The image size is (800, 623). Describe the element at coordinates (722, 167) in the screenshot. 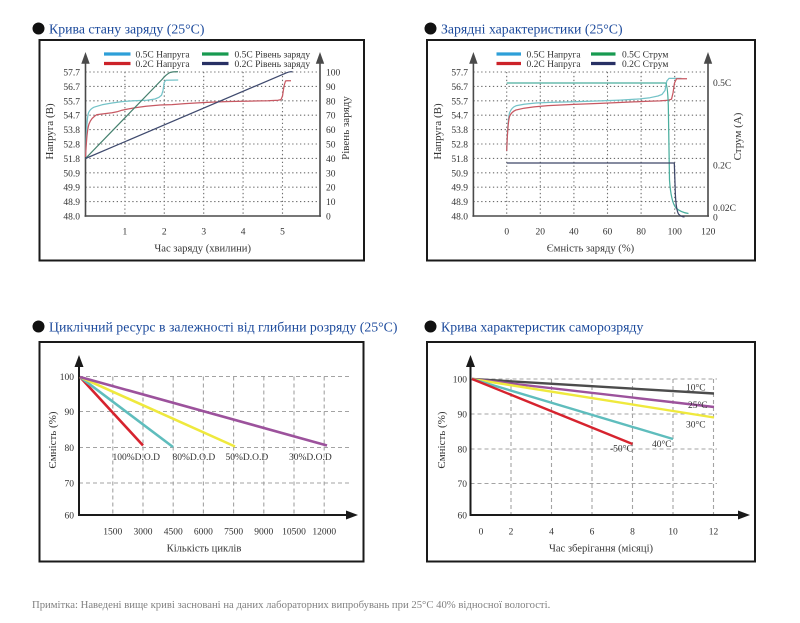

I see `svg-text: 0.2C` at that location.